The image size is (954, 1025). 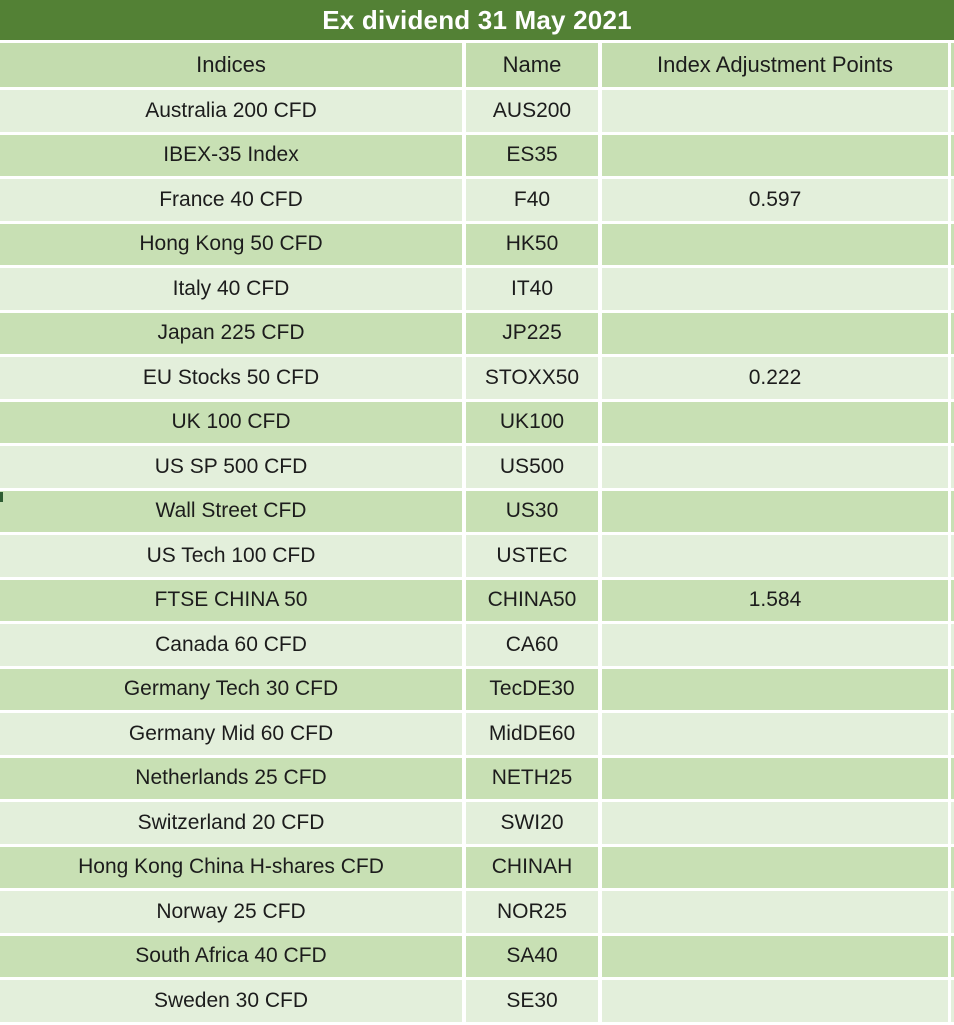 I want to click on name-cell: US30, so click(x=530, y=512).